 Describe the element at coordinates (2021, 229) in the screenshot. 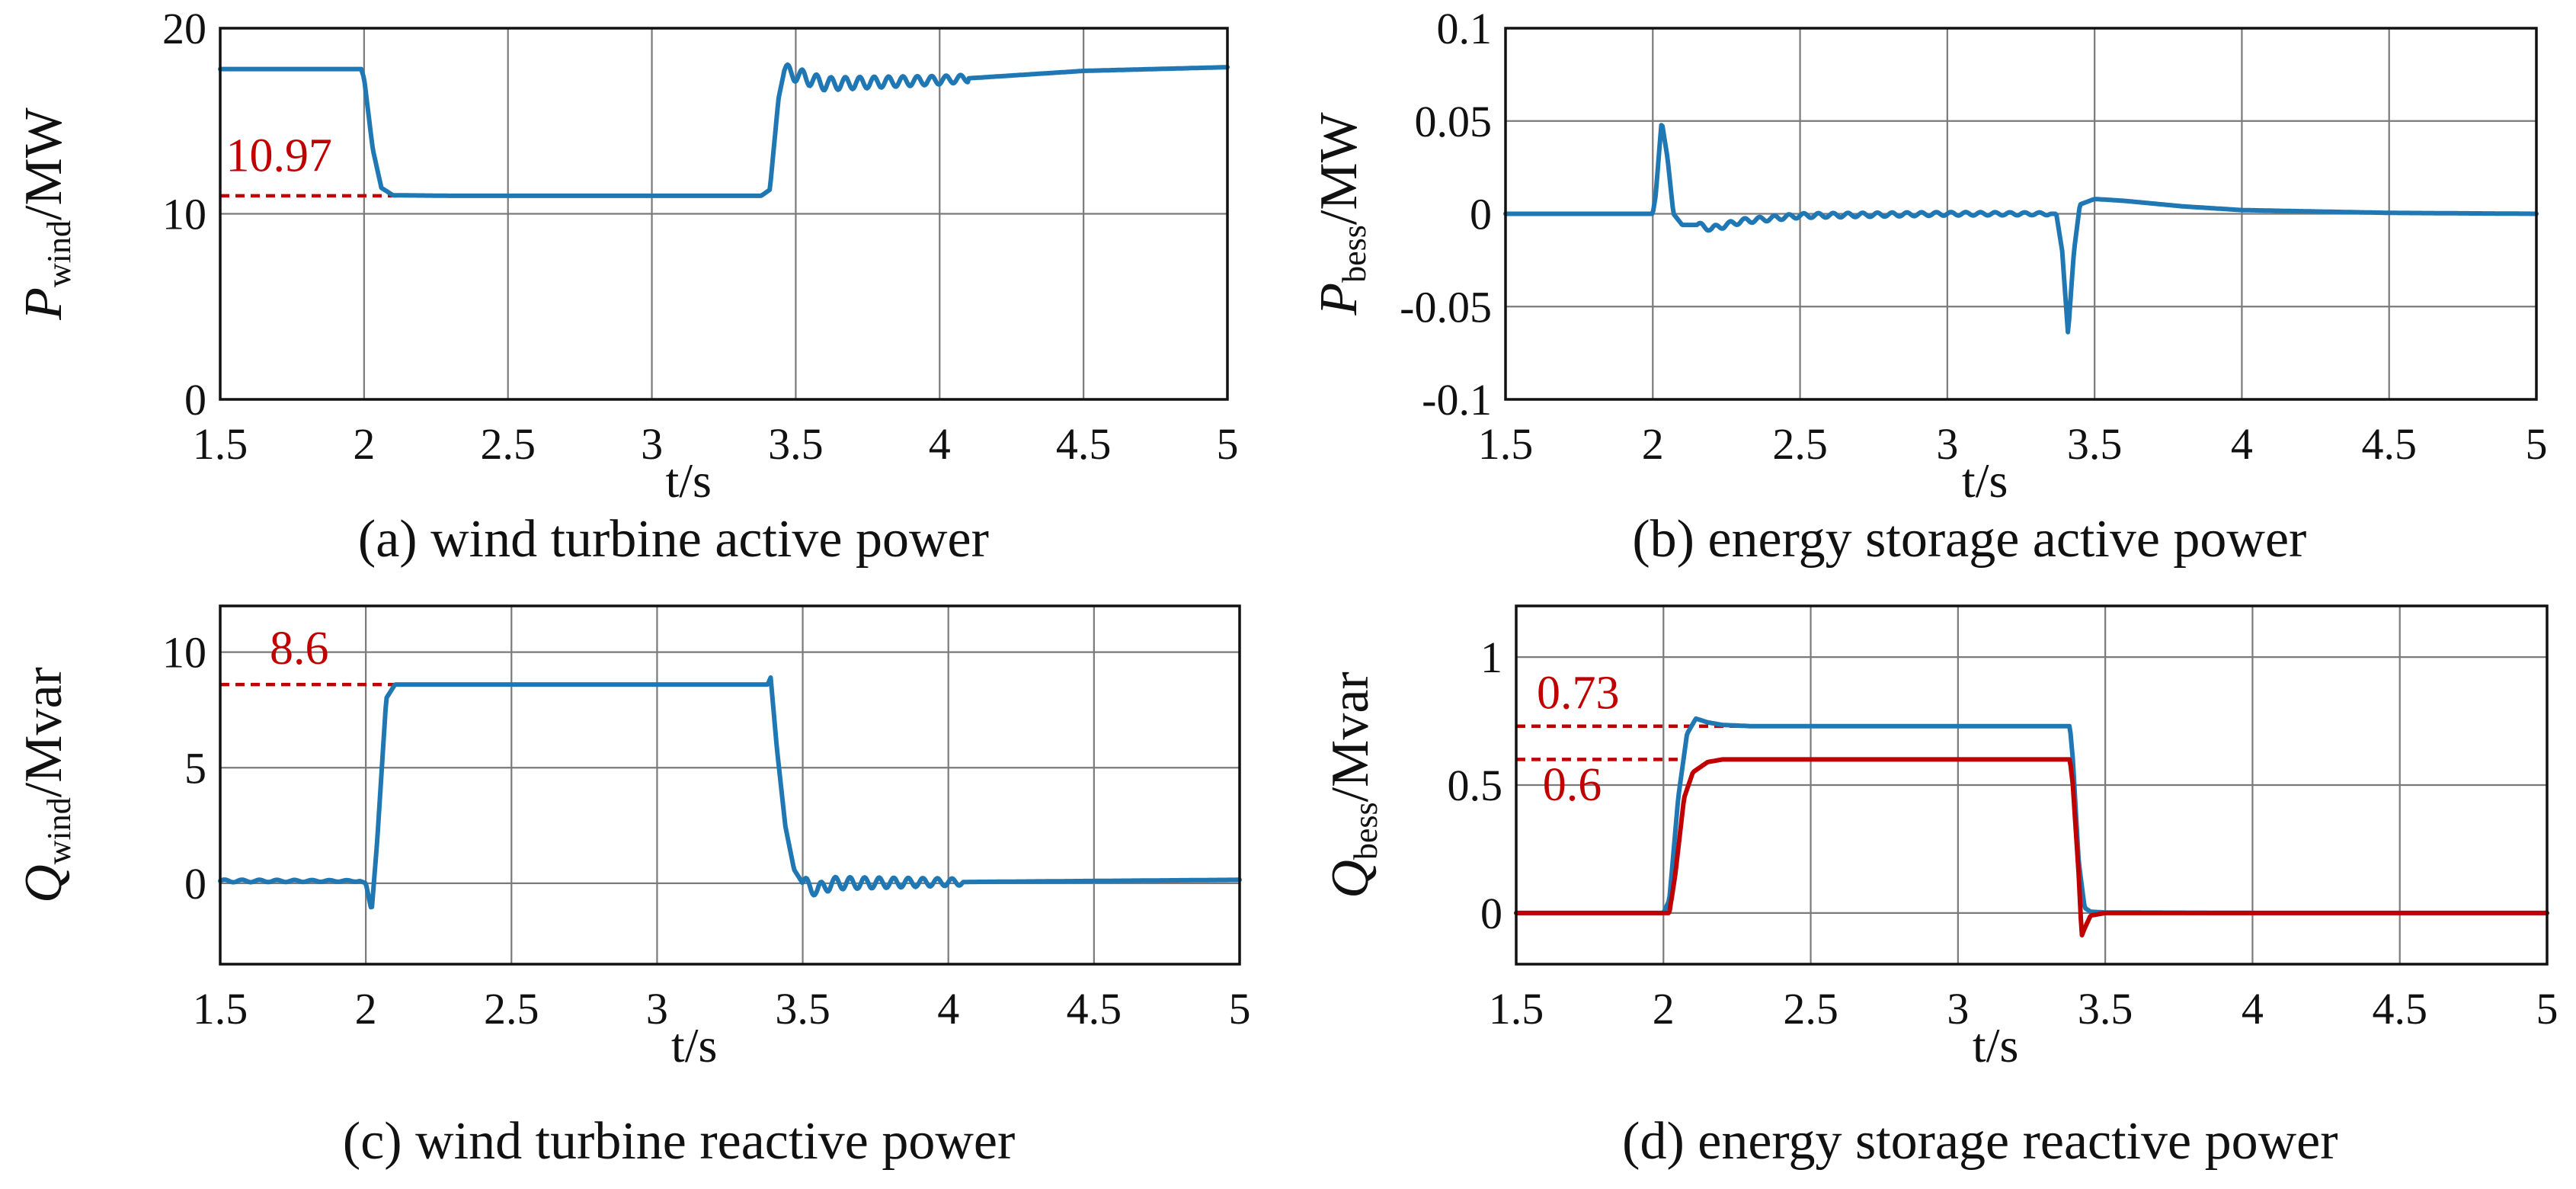

I see `series-line-P_bess` at that location.